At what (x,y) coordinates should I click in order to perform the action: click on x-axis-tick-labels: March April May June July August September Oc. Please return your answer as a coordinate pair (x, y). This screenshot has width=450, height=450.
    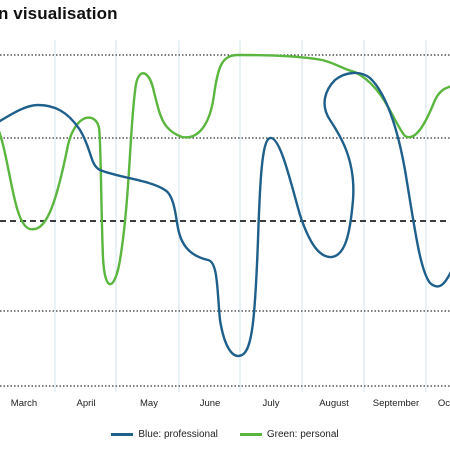
    Looking at the image, I should click on (230, 403).